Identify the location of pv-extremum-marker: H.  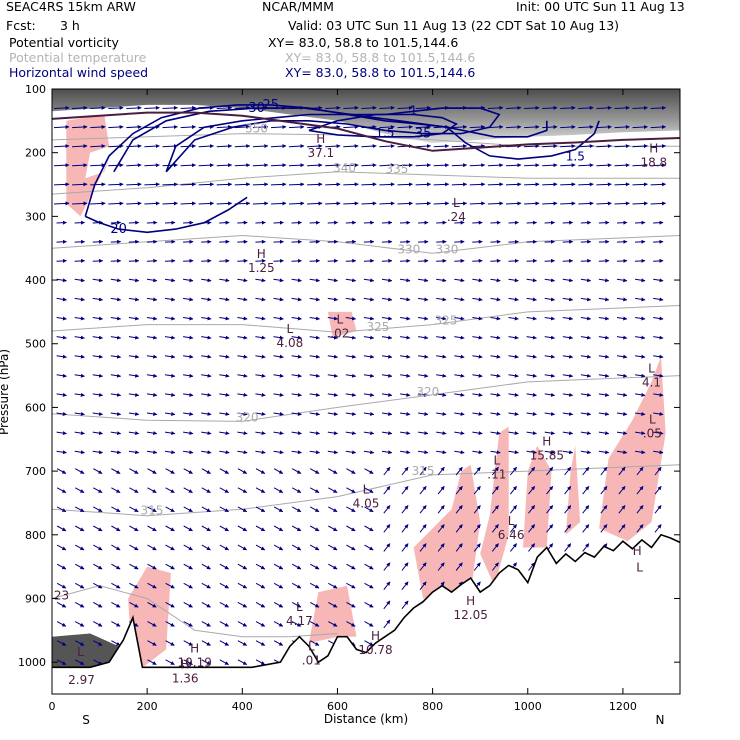
(194, 649).